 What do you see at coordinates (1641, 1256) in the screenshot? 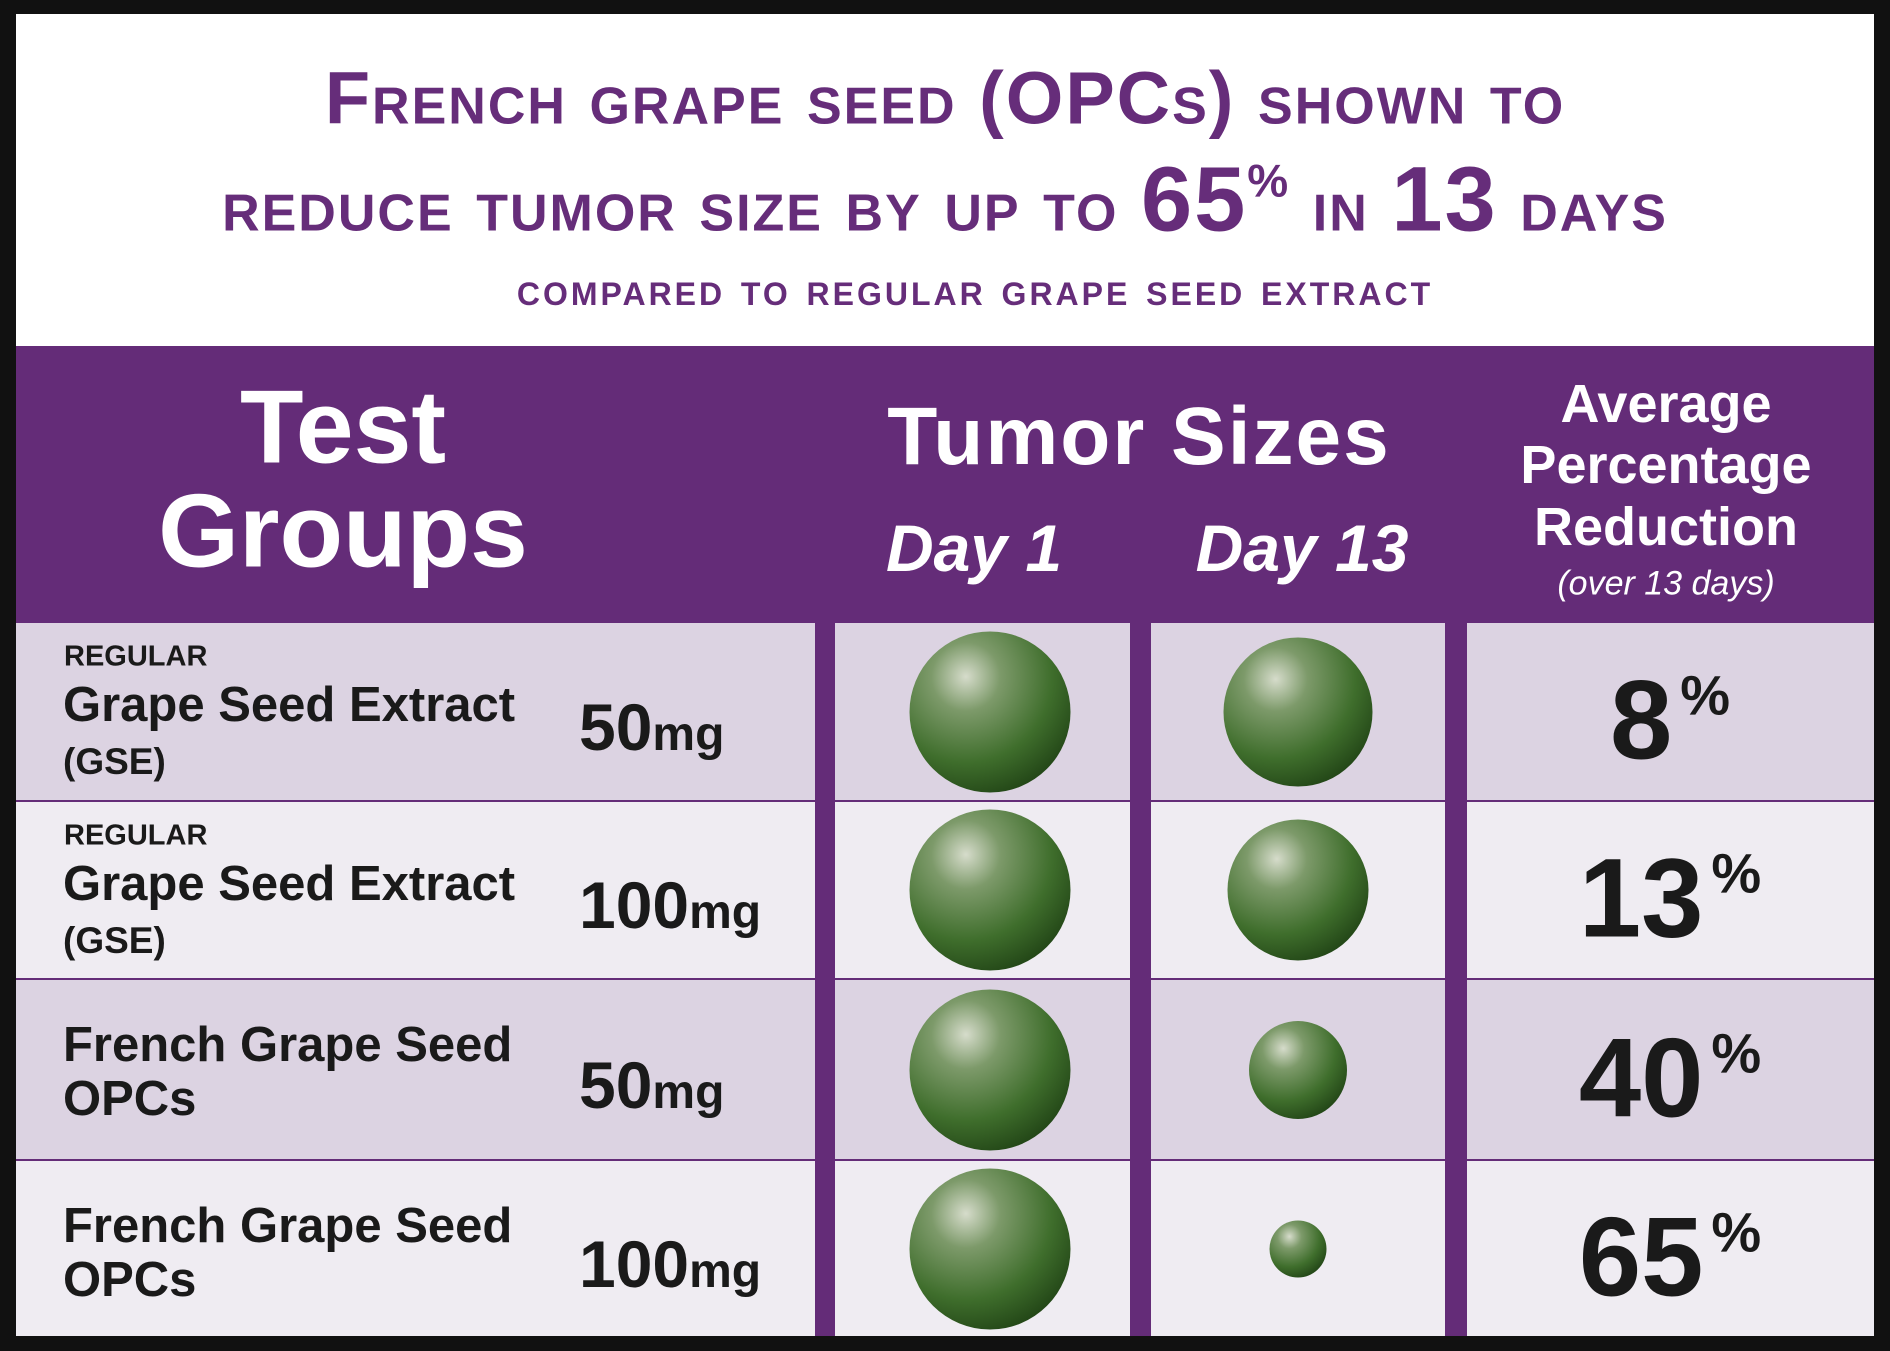
I see `reduction-amount: 65` at bounding box center [1641, 1256].